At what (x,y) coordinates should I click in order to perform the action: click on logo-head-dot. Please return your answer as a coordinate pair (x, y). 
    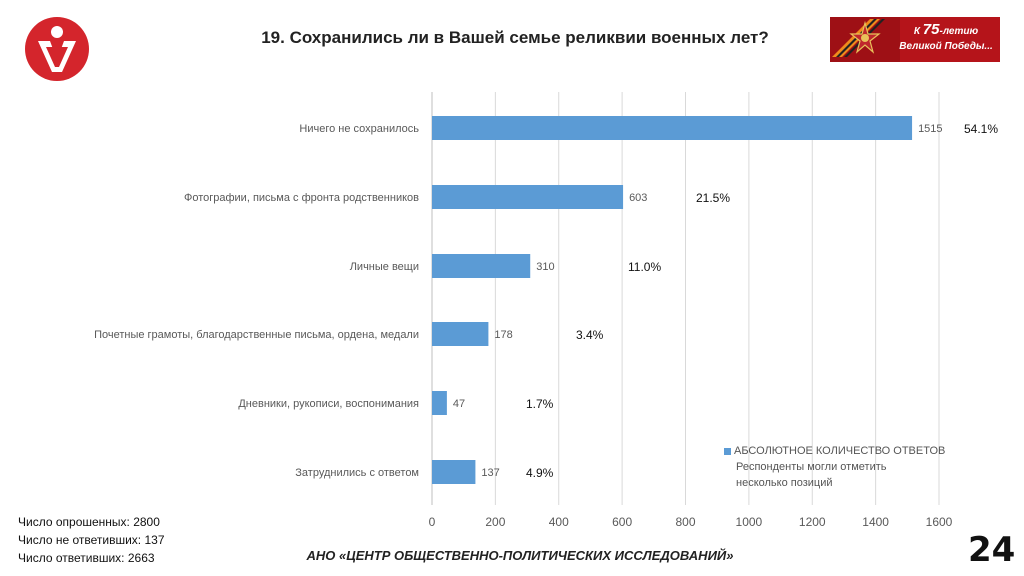
    Looking at the image, I should click on (57, 32).